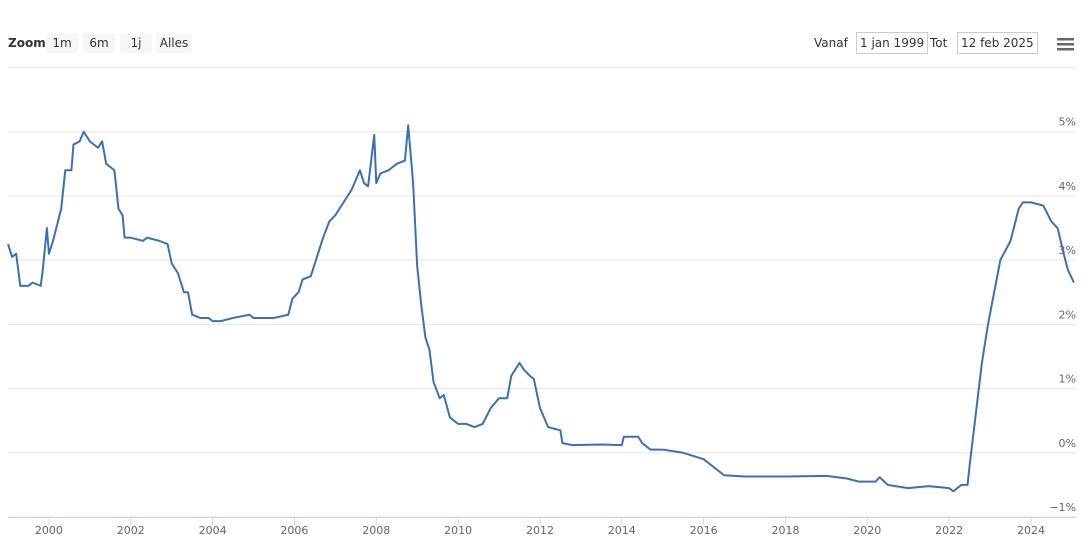  I want to click on x-tick-label: 2000, so click(49, 530).